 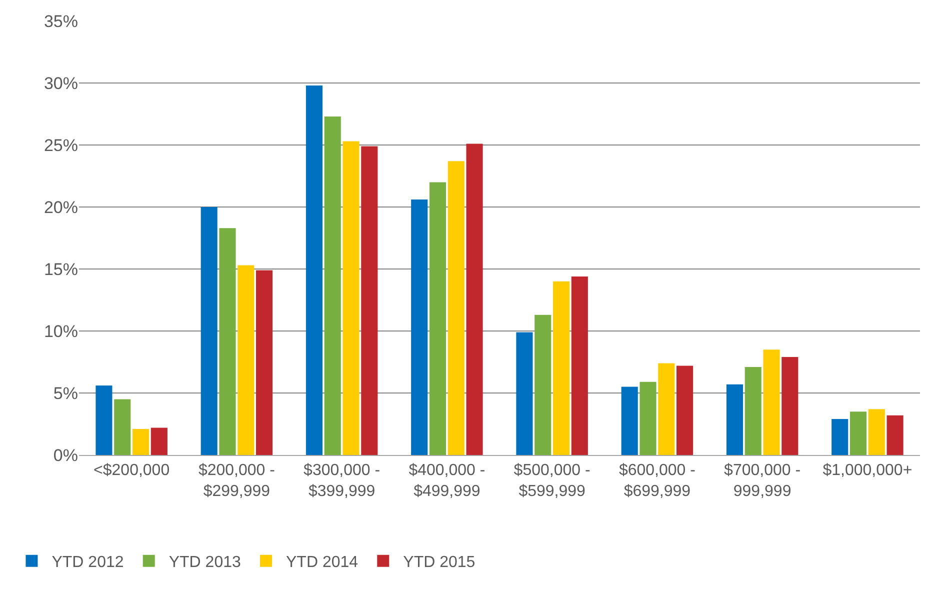 What do you see at coordinates (204, 563) in the screenshot?
I see `legend-label: YTD 2013` at bounding box center [204, 563].